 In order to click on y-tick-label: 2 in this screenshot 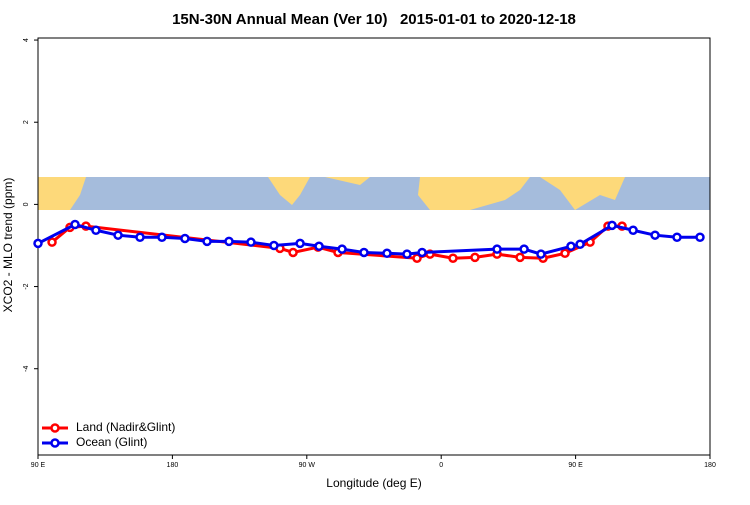, I will do `click(26, 122)`.